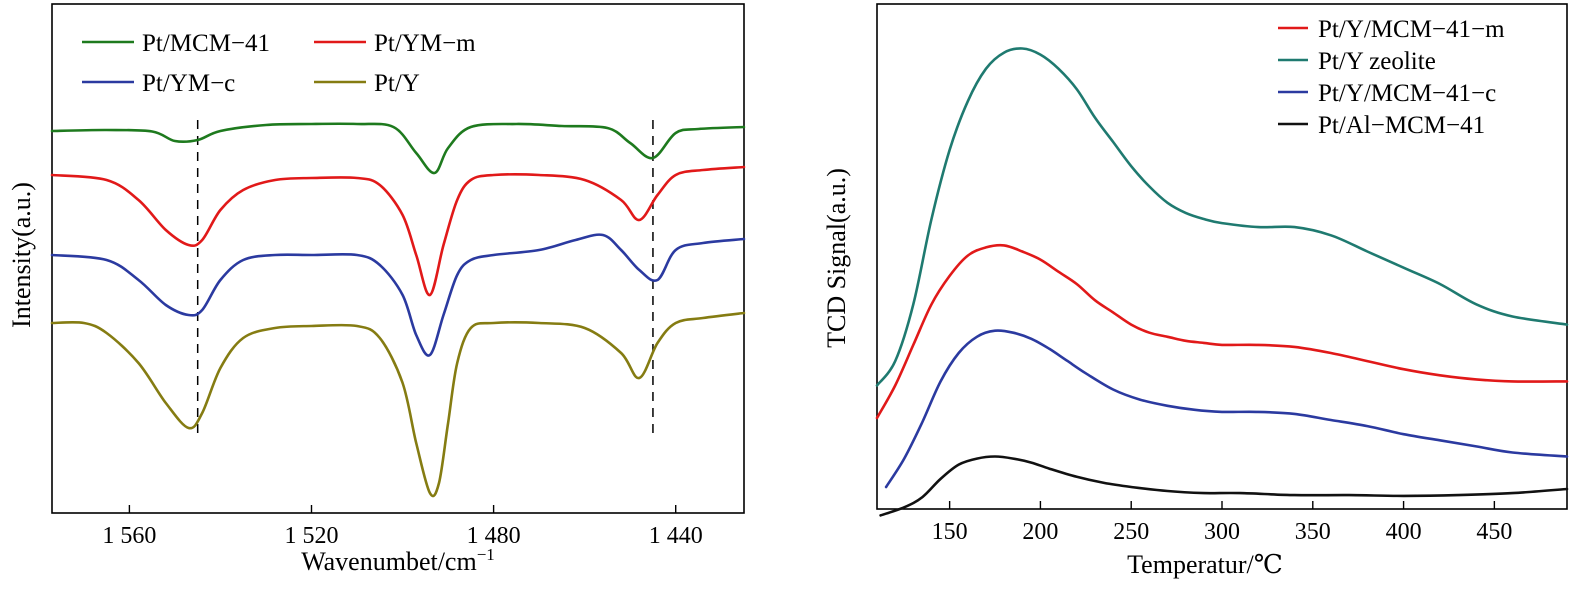  I want to click on ftir-series-pt-y, so click(398, 404).